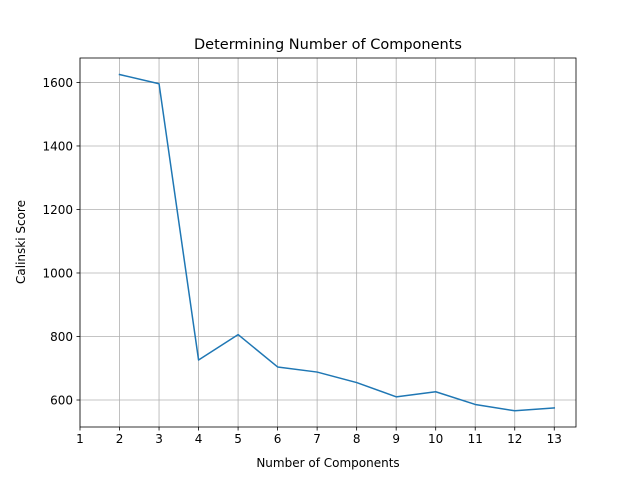 The height and width of the screenshot is (484, 640). Describe the element at coordinates (21, 242) in the screenshot. I see `y-axis-label: Calinski Score` at that location.